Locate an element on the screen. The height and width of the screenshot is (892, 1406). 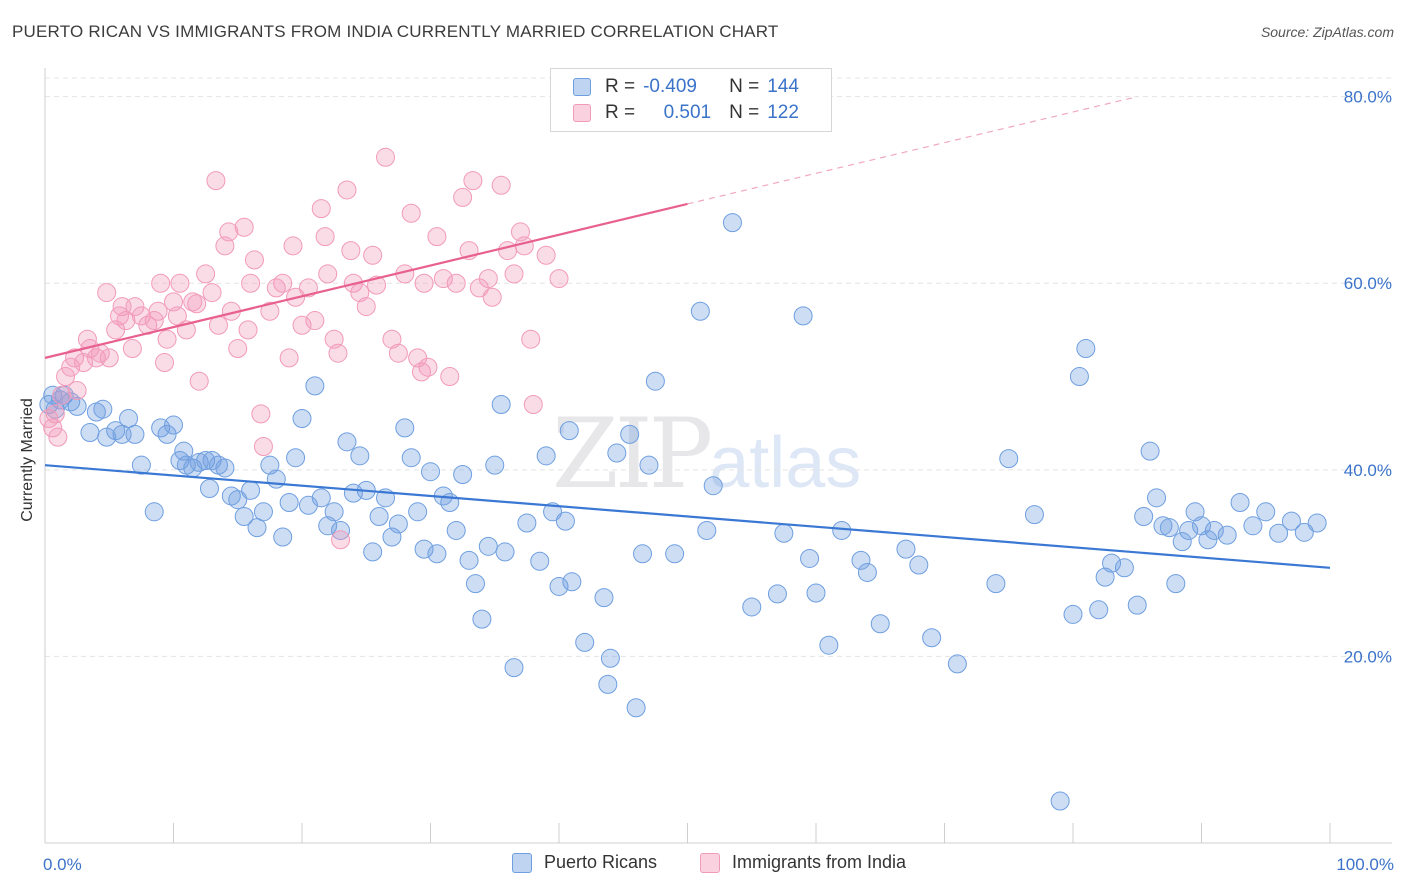
legend-item-puerto-ricans: Puerto Ricans is located at coordinates (584, 862).